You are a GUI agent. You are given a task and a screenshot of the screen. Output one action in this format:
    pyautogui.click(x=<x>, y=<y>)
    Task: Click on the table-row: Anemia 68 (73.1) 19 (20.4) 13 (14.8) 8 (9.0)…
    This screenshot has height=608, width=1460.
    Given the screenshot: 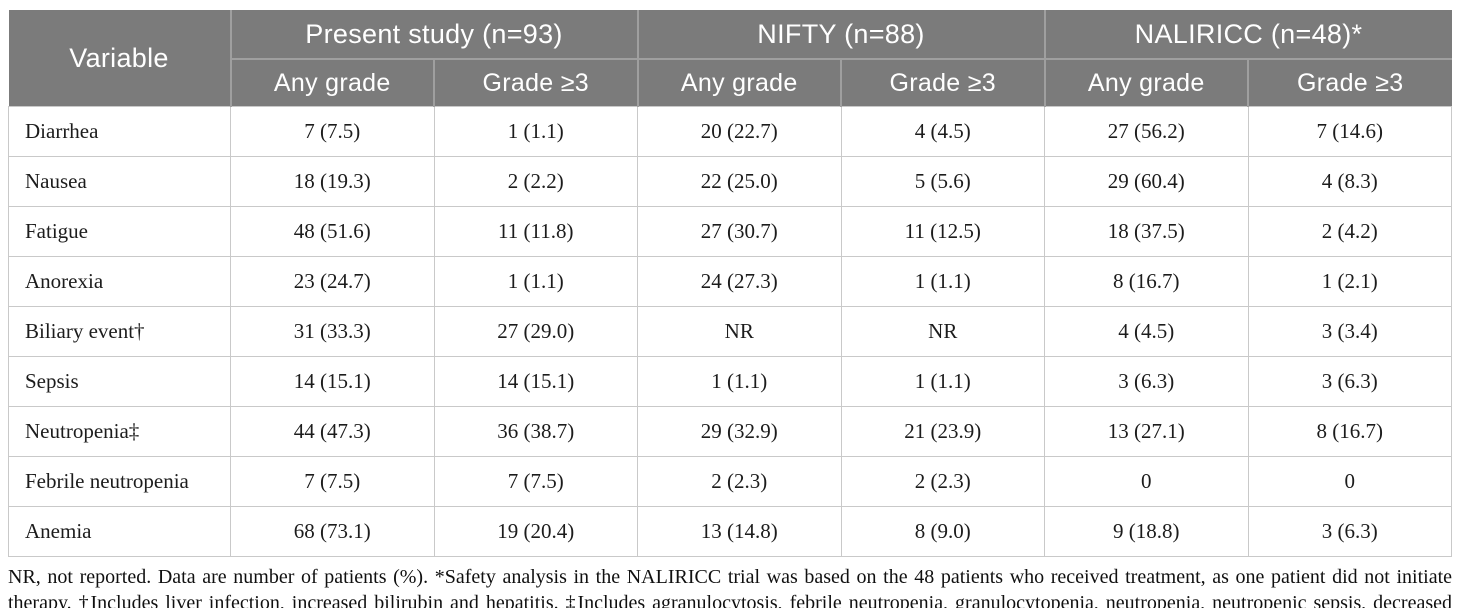 What is the action you would take?
    pyautogui.click(x=730, y=531)
    